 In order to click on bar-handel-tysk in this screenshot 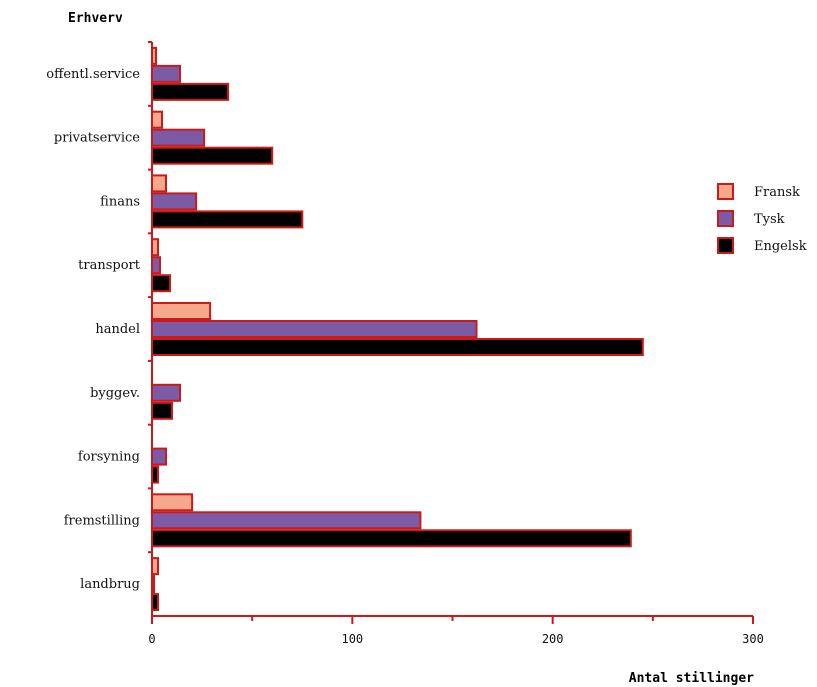, I will do `click(314, 329)`.